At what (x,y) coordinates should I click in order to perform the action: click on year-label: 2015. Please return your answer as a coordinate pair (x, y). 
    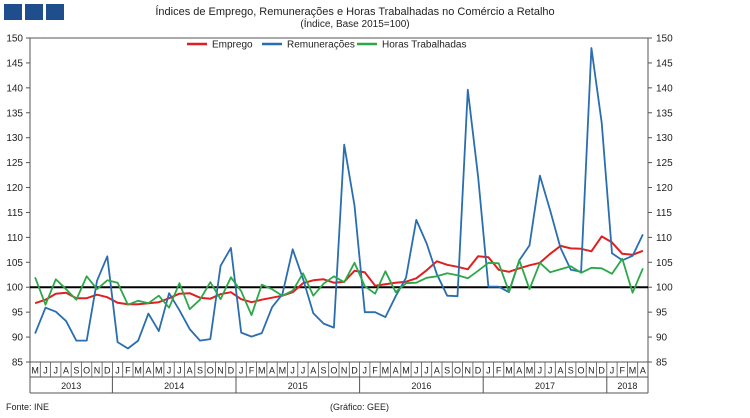
    Looking at the image, I should click on (298, 386).